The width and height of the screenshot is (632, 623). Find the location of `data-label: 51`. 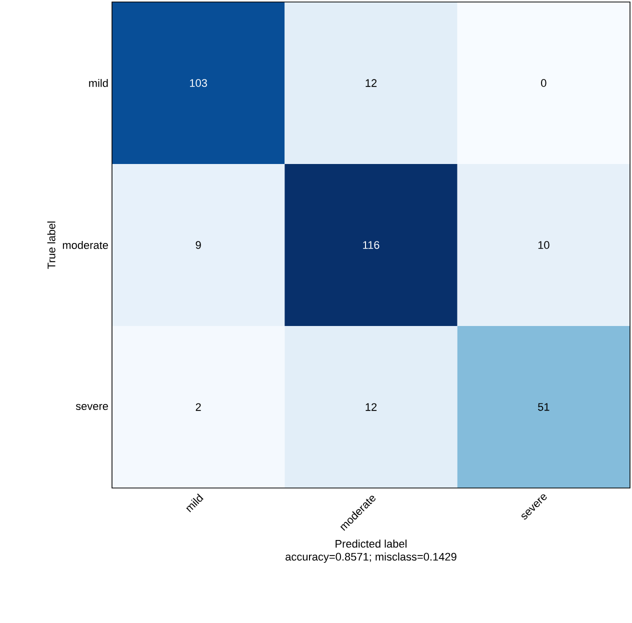

data-label: 51 is located at coordinates (544, 407).